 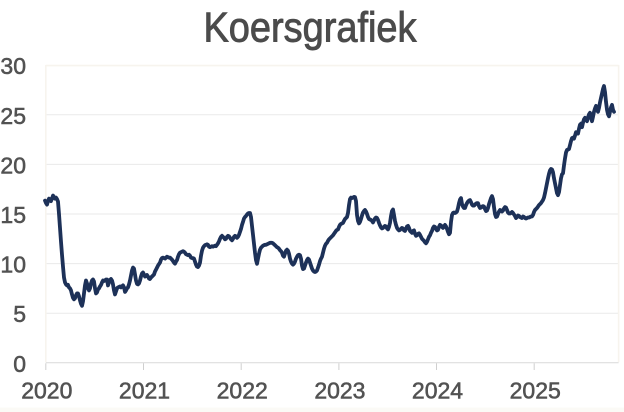 What do you see at coordinates (535, 390) in the screenshot?
I see `svg-text: 2025` at bounding box center [535, 390].